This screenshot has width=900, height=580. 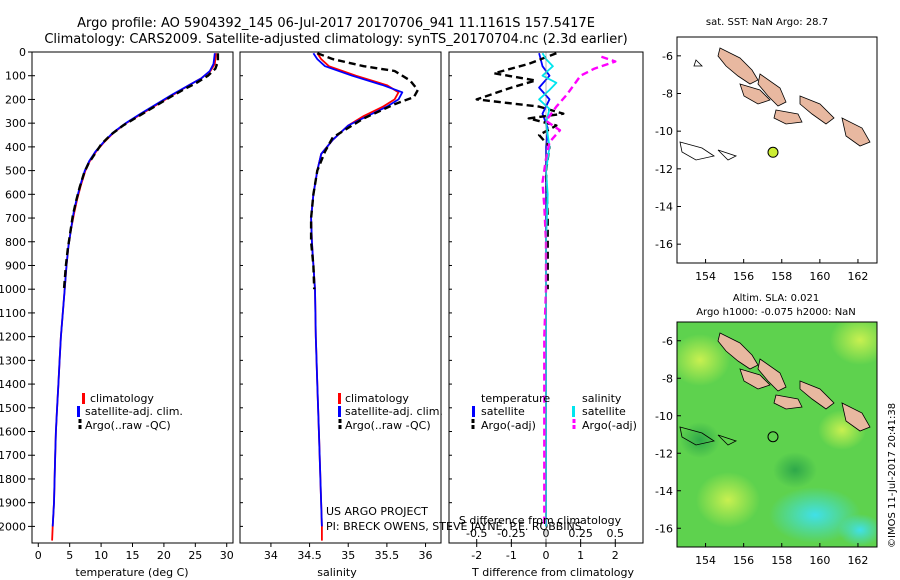 What do you see at coordinates (664, 416) in the screenshot?
I see `lat-tick-label: -10` at bounding box center [664, 416].